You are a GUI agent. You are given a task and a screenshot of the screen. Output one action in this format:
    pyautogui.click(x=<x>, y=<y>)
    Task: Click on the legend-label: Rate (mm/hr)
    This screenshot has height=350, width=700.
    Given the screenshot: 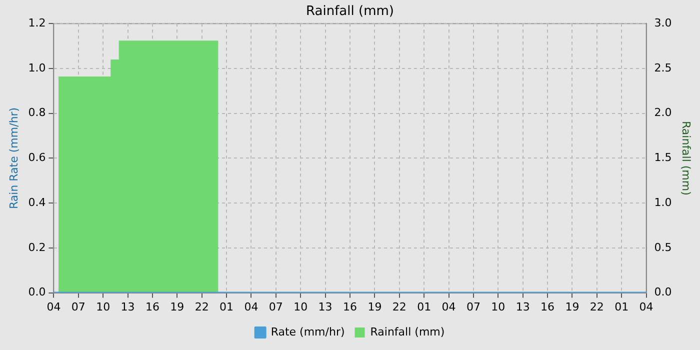 What is the action you would take?
    pyautogui.click(x=307, y=331)
    